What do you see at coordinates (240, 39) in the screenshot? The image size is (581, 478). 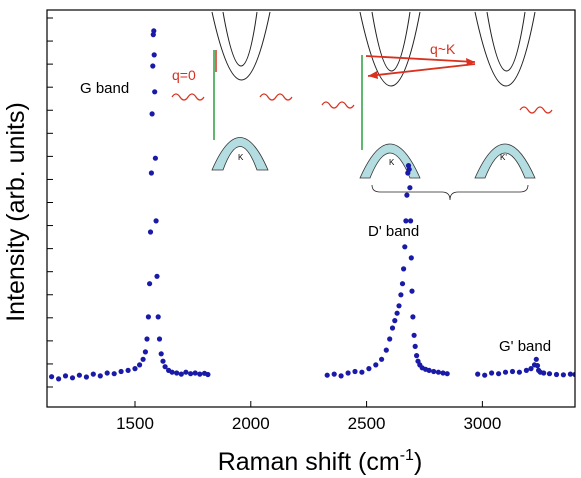 I see `conduction-cone-left-inner` at bounding box center [240, 39].